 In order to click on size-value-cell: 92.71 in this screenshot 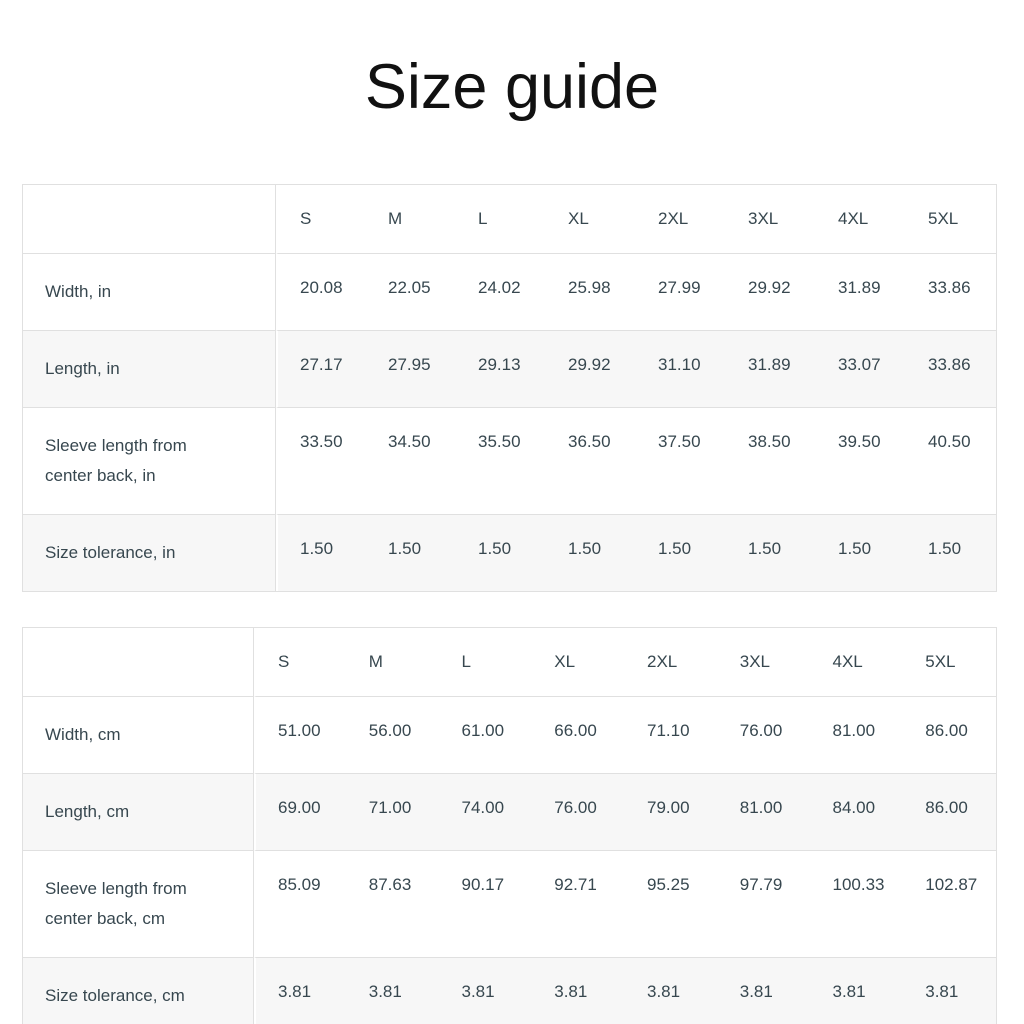, I will do `click(578, 903)`.